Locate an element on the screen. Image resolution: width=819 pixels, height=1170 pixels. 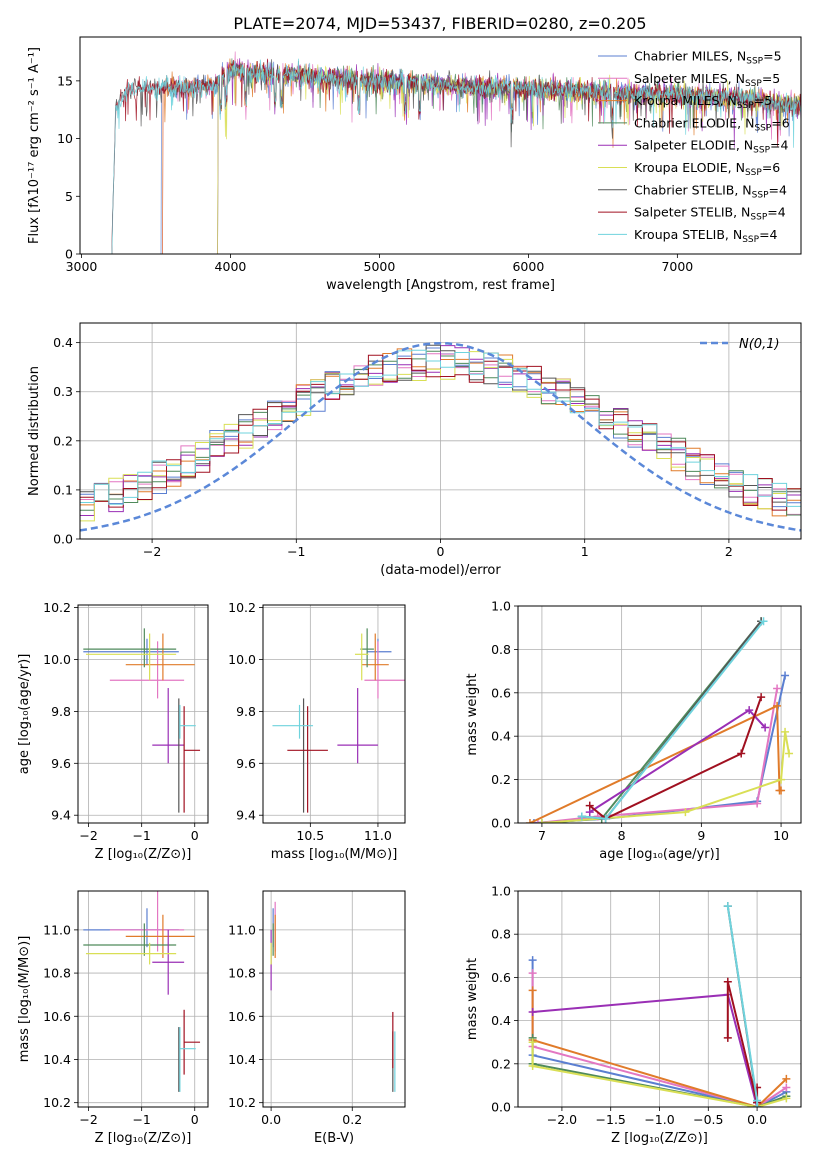
plot-area-mass_vs_Z is located at coordinates (142, 991).